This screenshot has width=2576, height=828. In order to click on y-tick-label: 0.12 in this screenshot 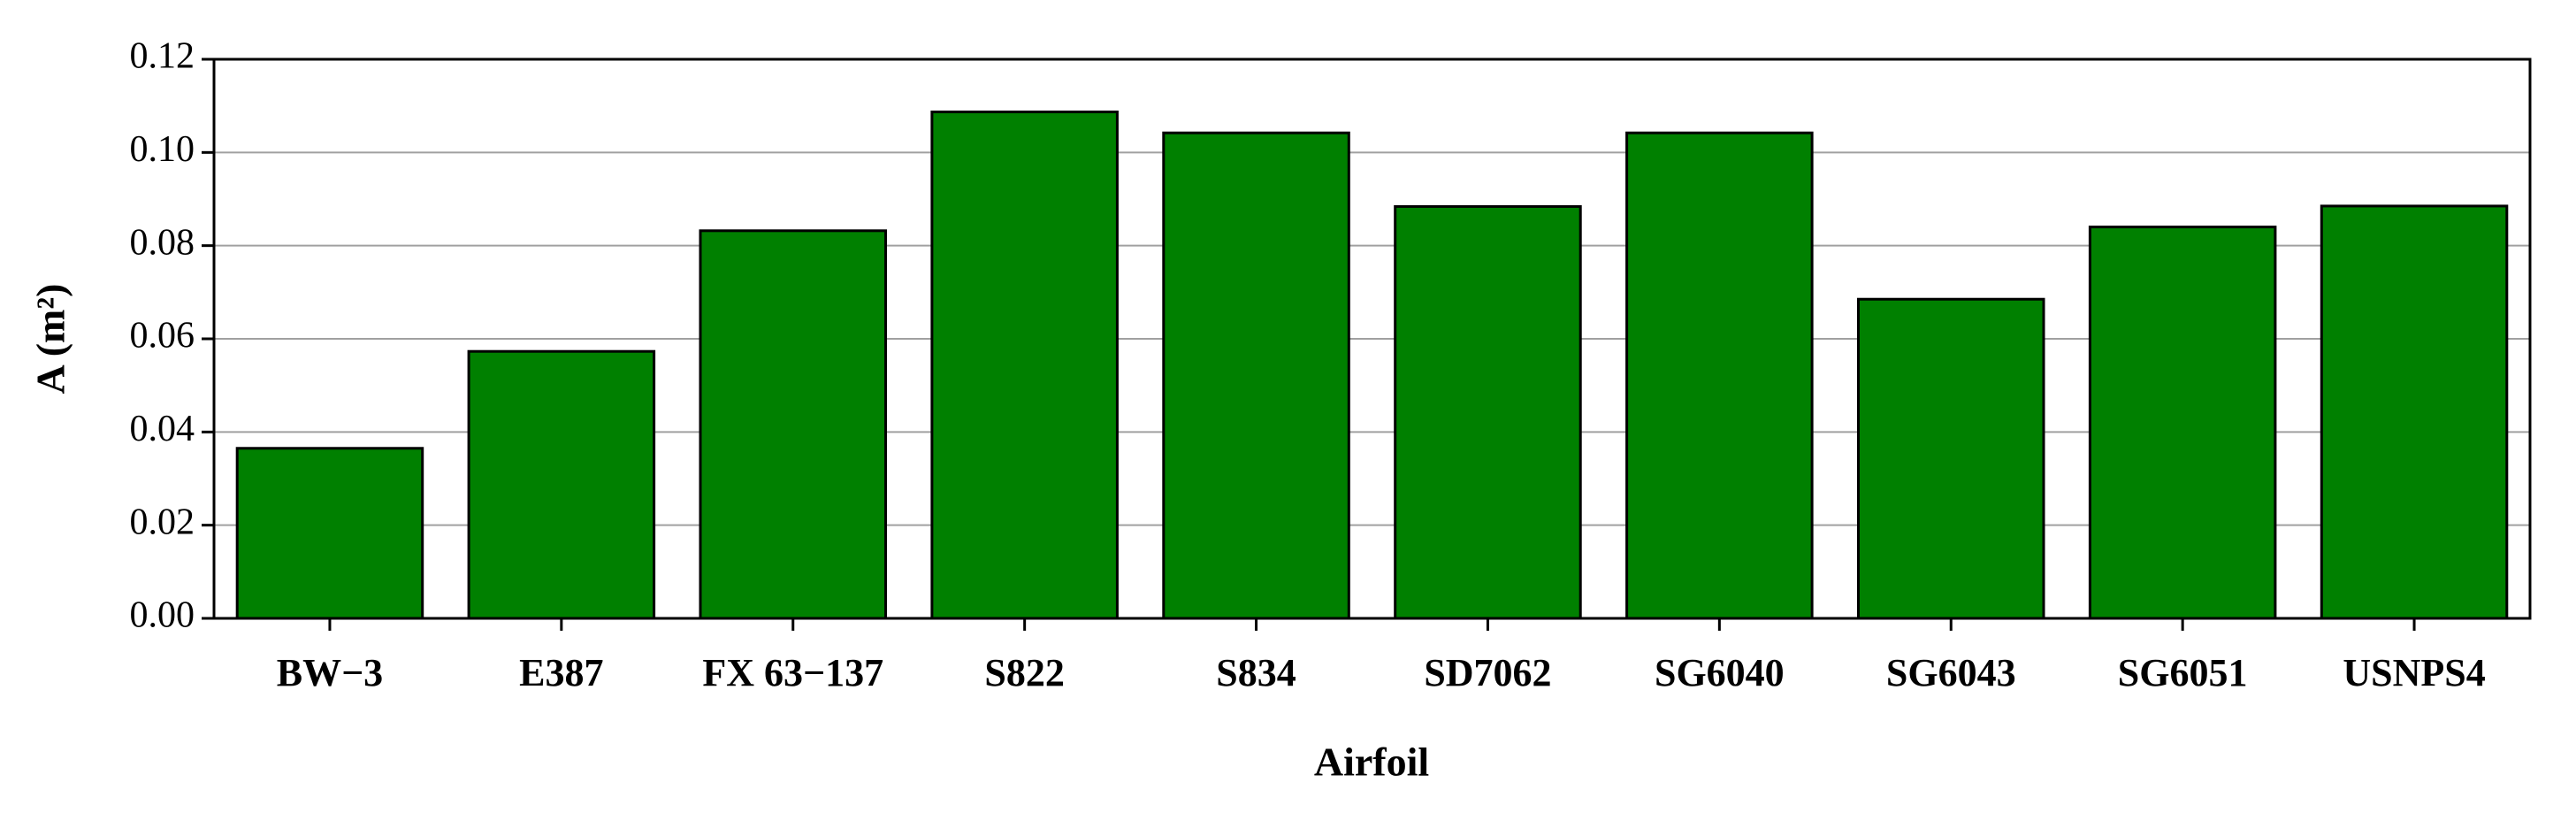, I will do `click(162, 56)`.